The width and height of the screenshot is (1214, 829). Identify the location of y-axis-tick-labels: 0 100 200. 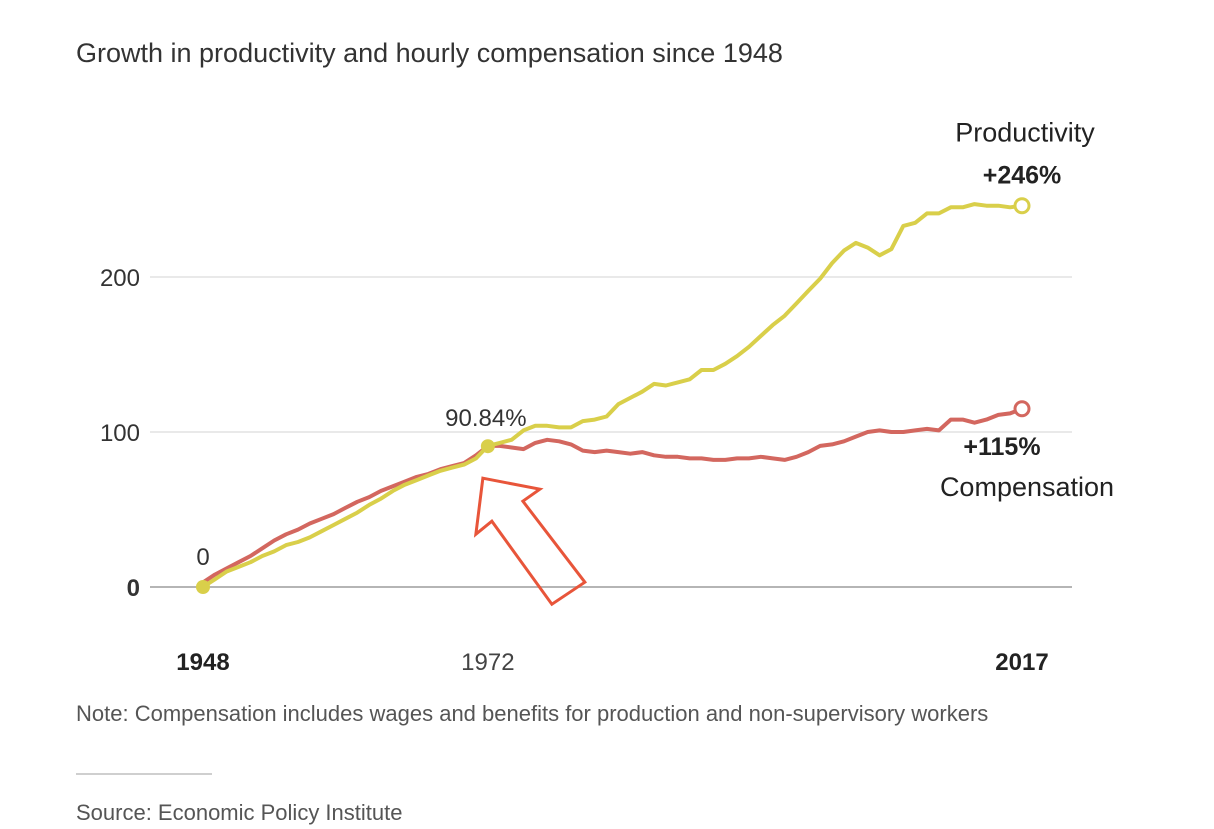
(120, 433).